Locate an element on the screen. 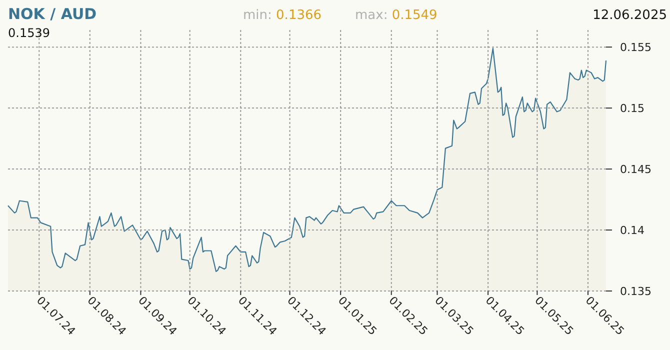 The width and height of the screenshot is (670, 350). text: 12.06.2025 is located at coordinates (629, 15).